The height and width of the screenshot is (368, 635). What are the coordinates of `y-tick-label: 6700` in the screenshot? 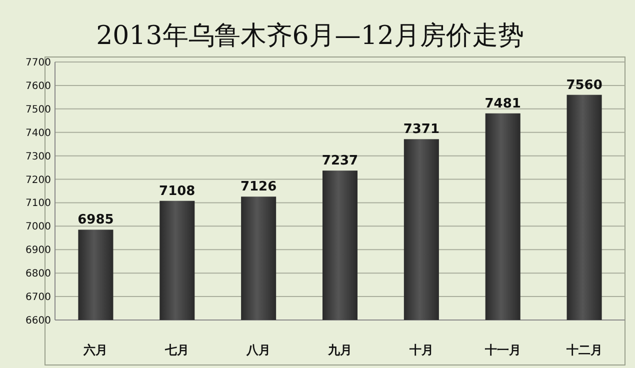 It's located at (38, 298).